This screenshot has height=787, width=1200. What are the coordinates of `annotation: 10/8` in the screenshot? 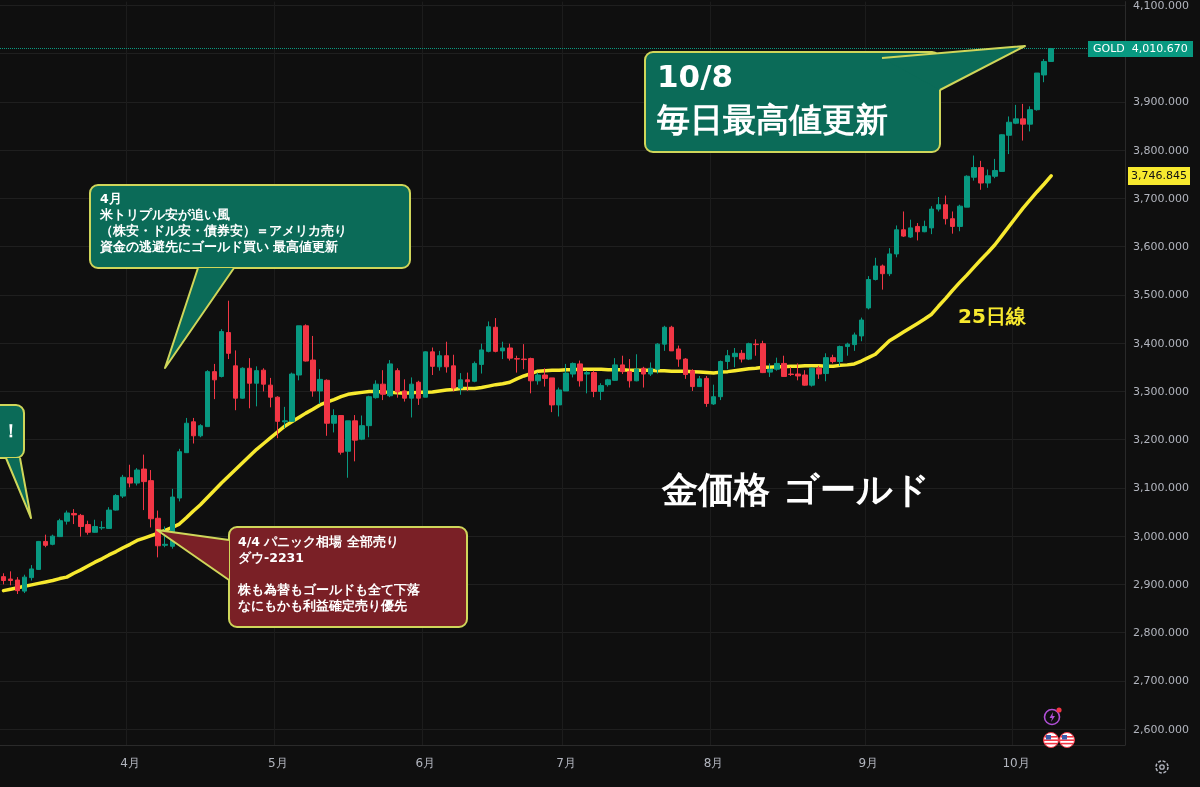 It's located at (695, 77).